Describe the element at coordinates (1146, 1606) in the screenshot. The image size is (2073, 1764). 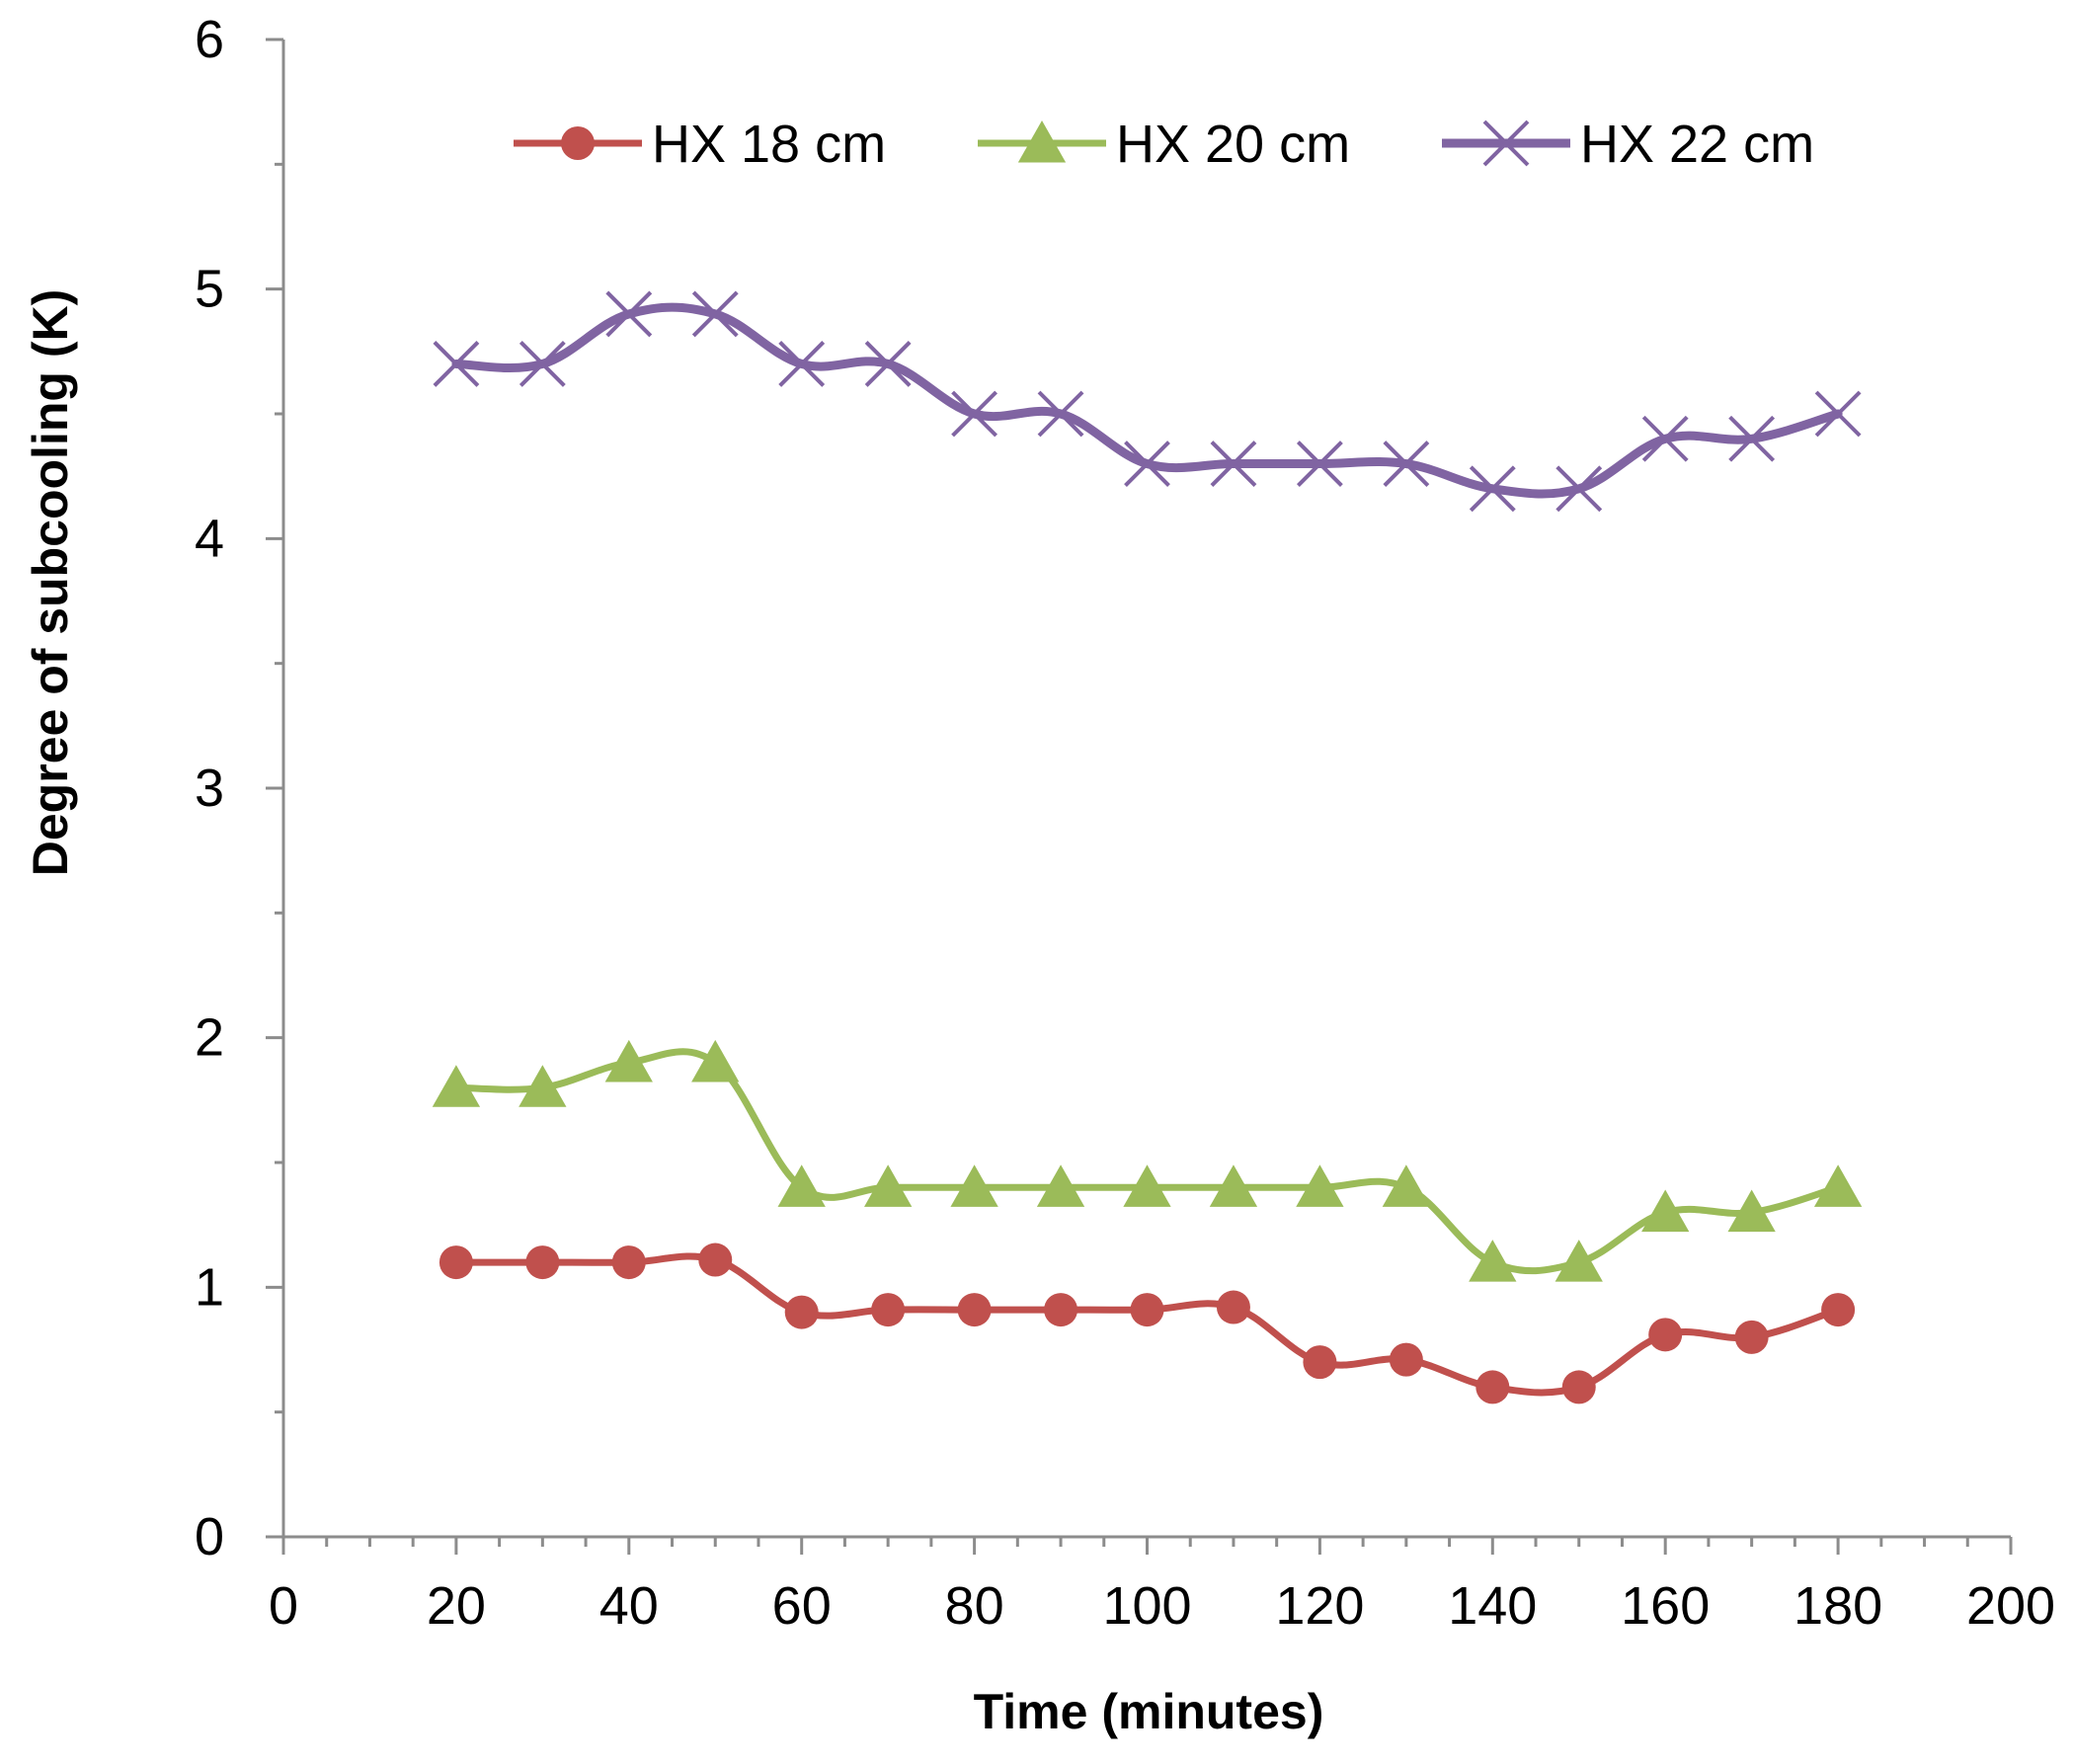
I see `x-tick-label: 100` at that location.